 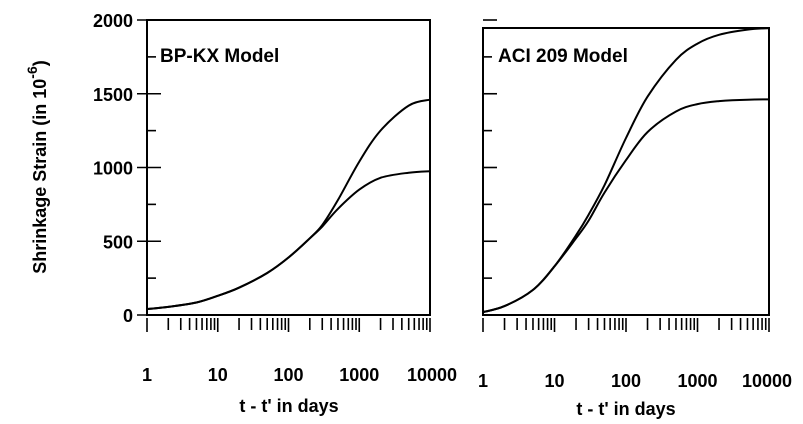 What do you see at coordinates (32, 72) in the screenshot?
I see `y-axis-label-exponent: -6` at bounding box center [32, 72].